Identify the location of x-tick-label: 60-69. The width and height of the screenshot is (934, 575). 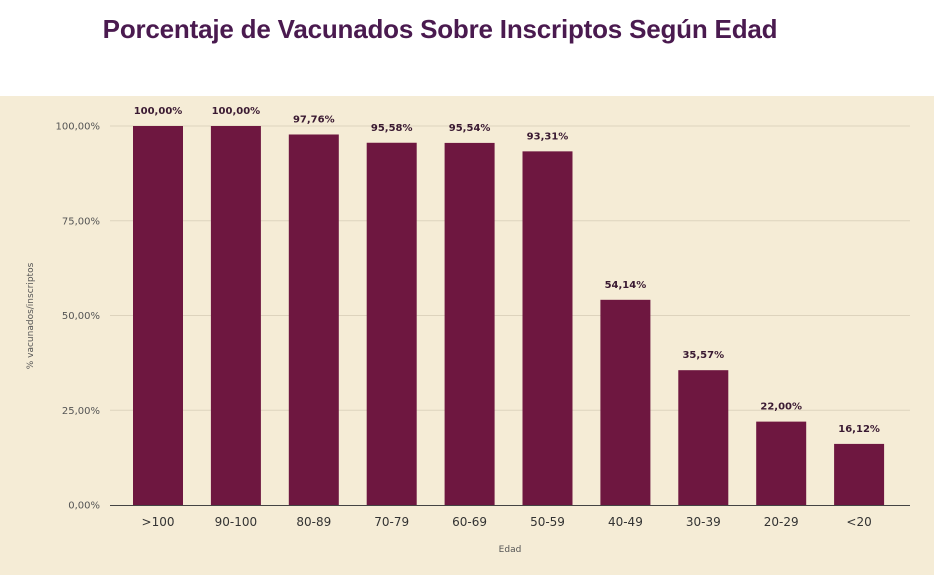
(469, 522).